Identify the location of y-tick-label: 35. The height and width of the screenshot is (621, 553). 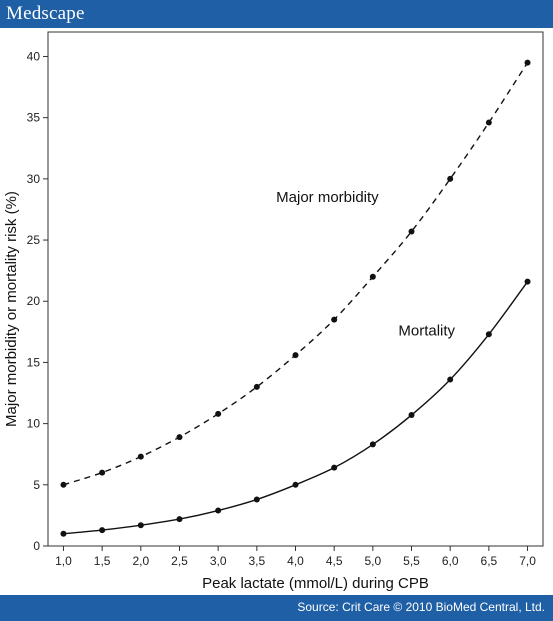
(34, 118).